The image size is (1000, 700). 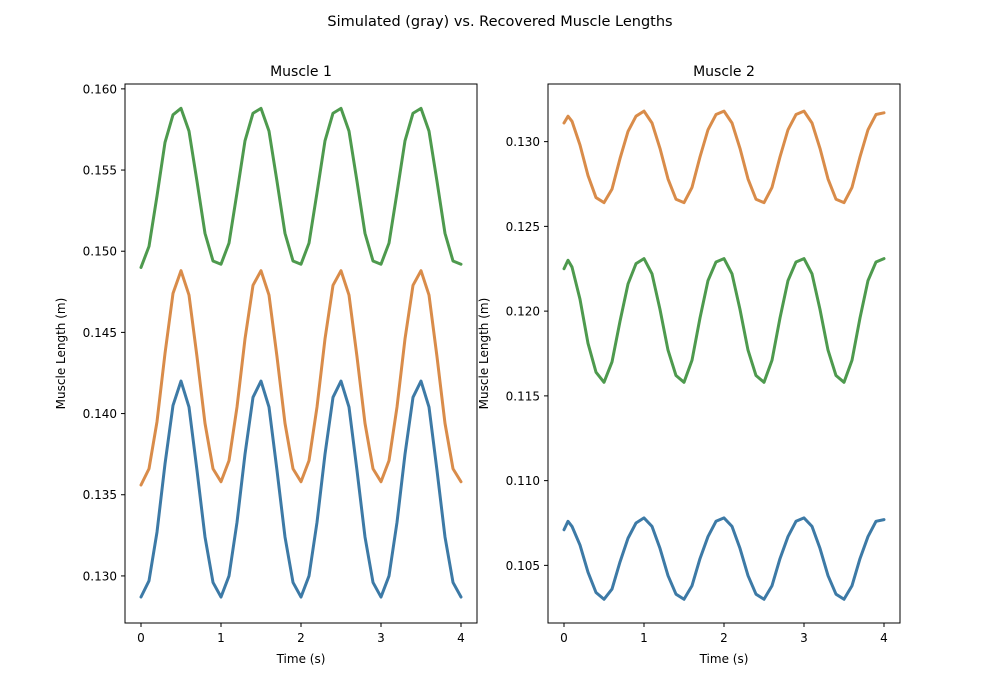 What do you see at coordinates (523, 566) in the screenshot?
I see `y-tick-label: 0.105` at bounding box center [523, 566].